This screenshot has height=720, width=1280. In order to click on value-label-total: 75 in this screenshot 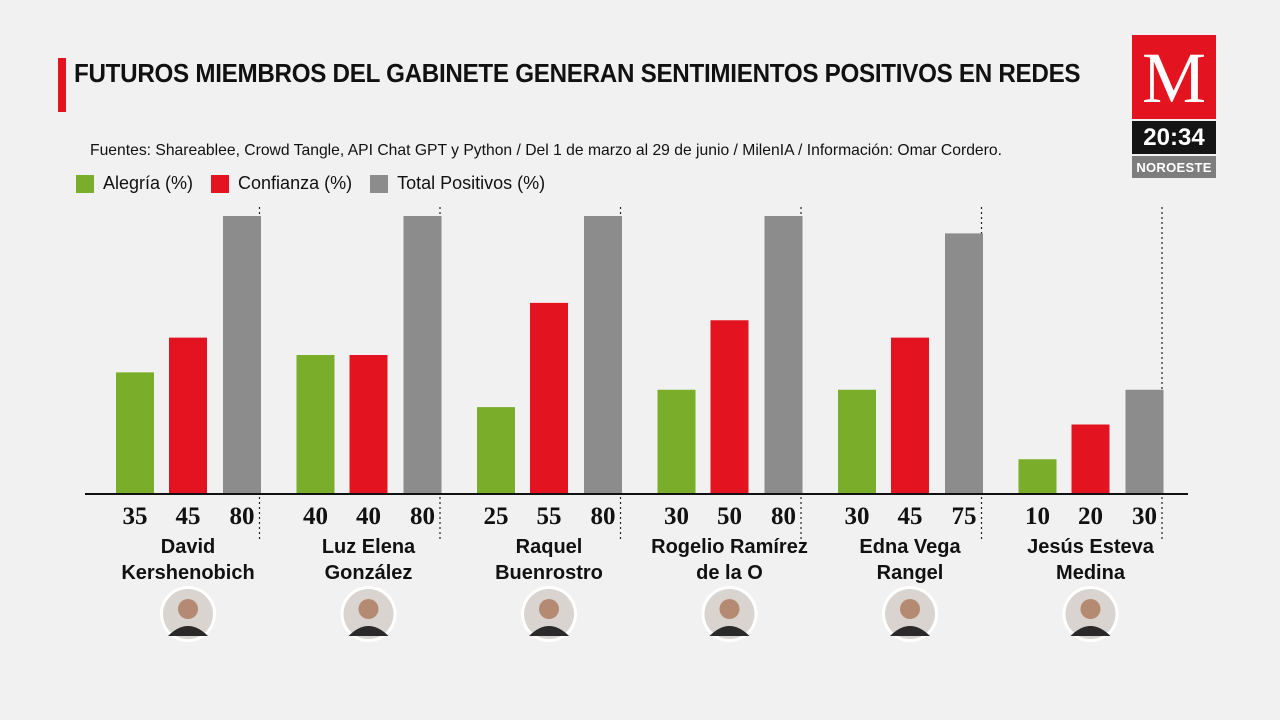, I will do `click(964, 516)`.